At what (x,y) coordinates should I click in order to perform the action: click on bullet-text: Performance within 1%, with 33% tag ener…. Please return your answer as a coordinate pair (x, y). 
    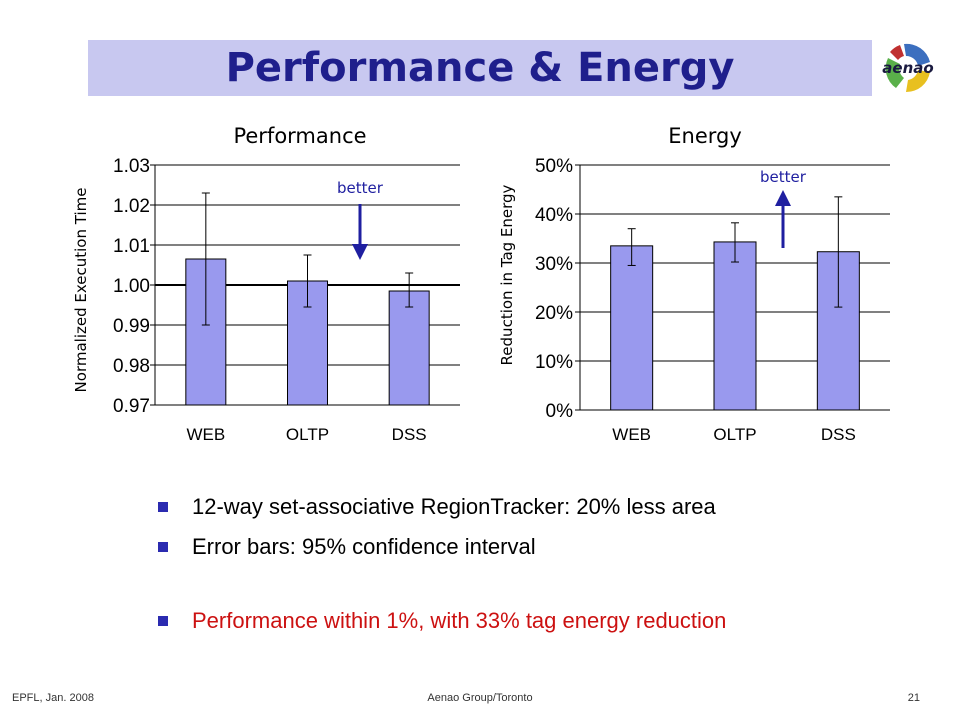
    Looking at the image, I should click on (459, 620).